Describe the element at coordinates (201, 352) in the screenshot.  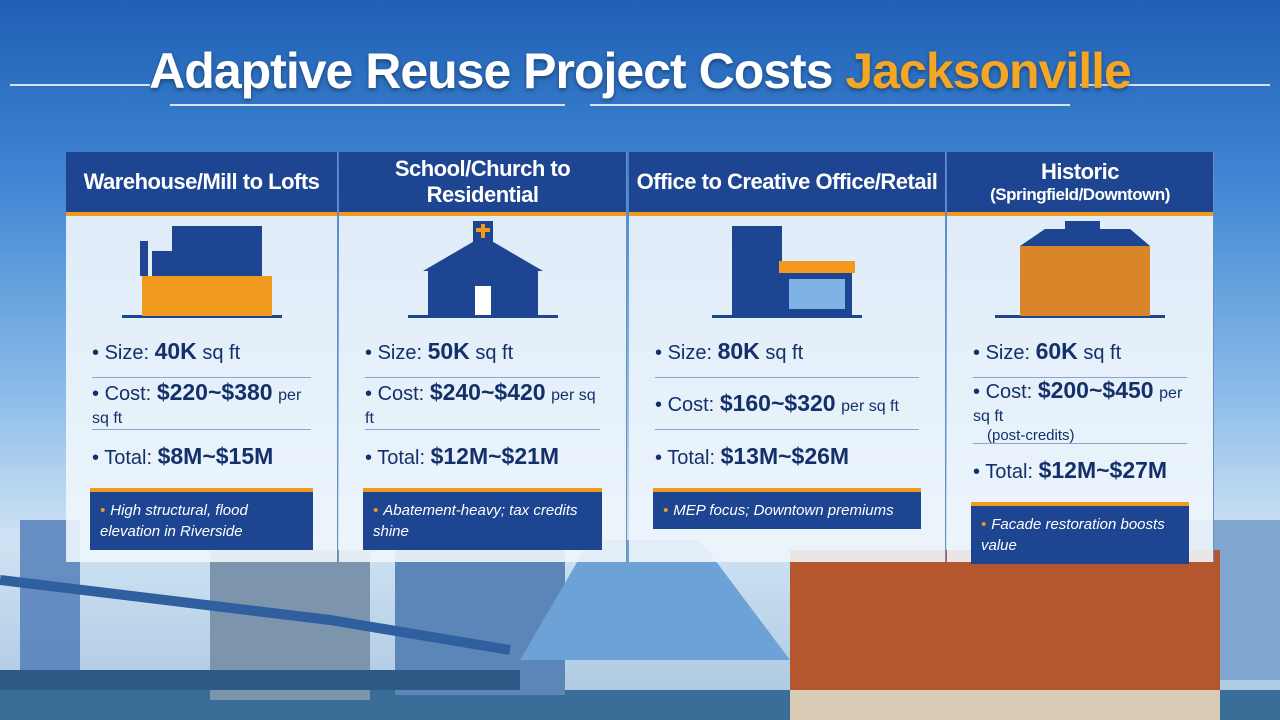
I see `size-row: • Size: 40K sq ft` at that location.